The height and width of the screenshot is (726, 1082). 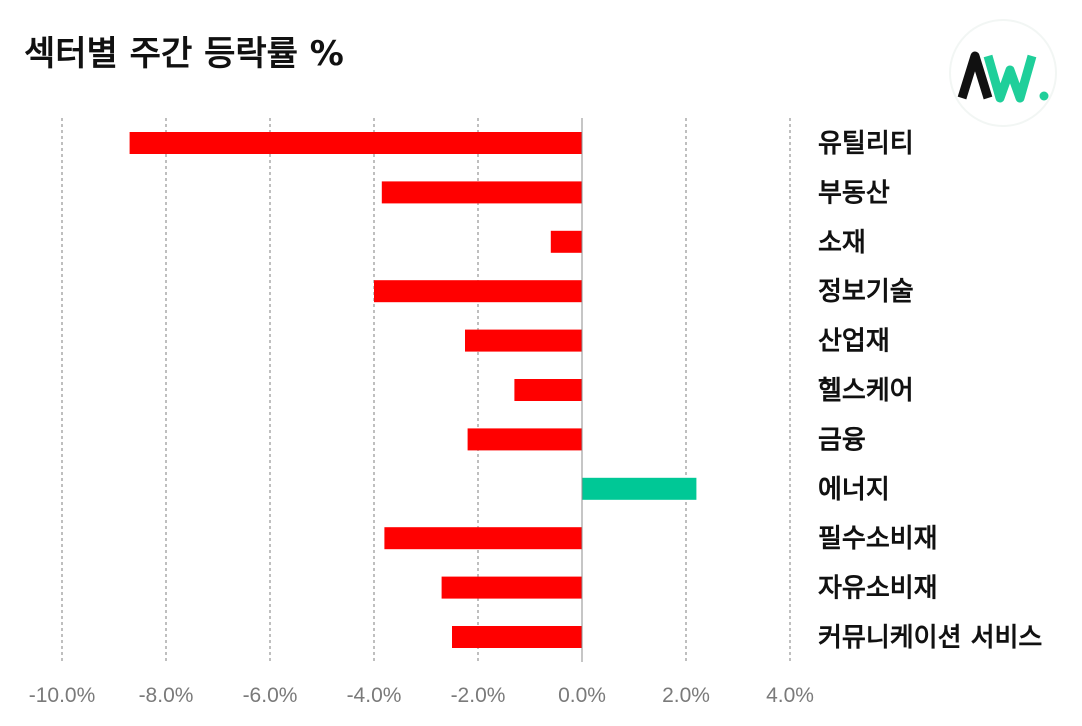 What do you see at coordinates (930, 638) in the screenshot?
I see `category-label: 커뮤니케이션 서비스` at bounding box center [930, 638].